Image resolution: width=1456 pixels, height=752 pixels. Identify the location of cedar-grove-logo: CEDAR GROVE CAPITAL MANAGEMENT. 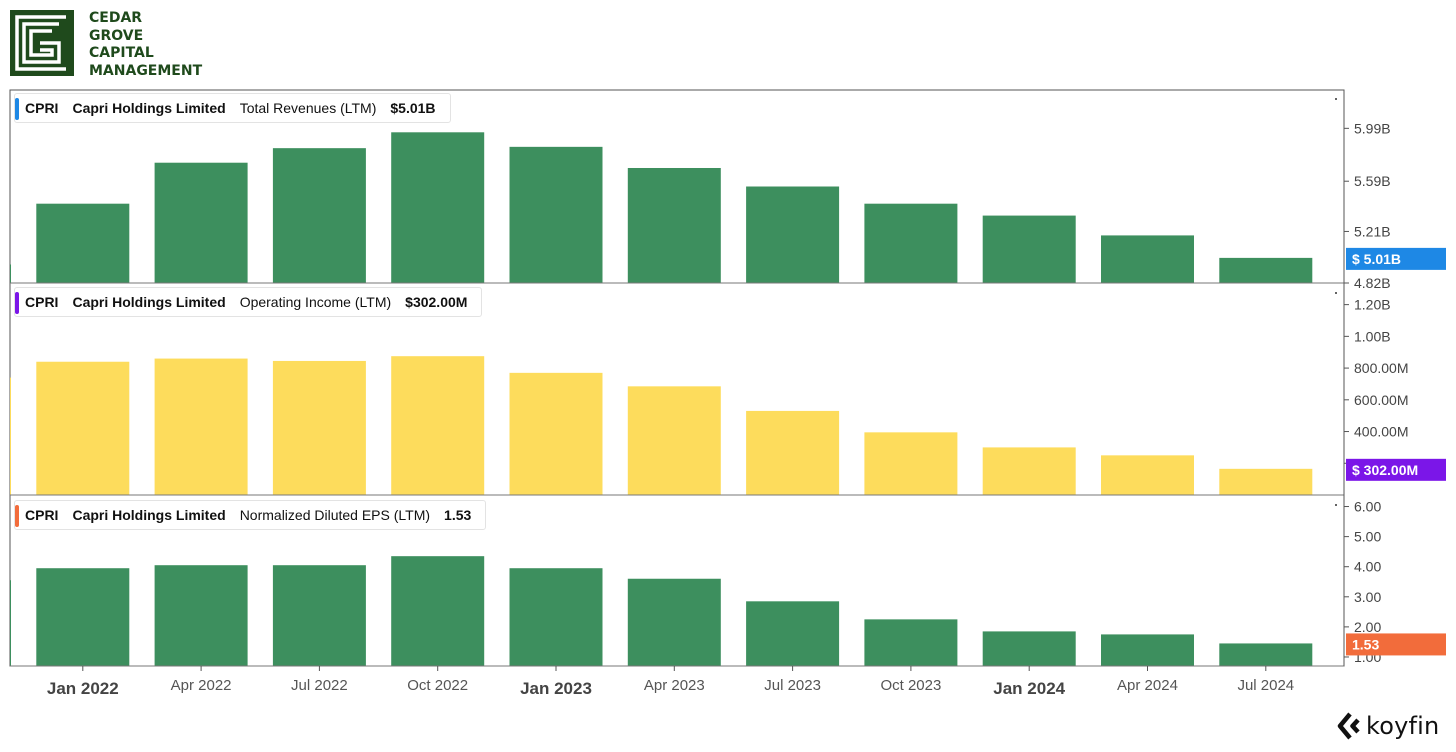
(160, 45).